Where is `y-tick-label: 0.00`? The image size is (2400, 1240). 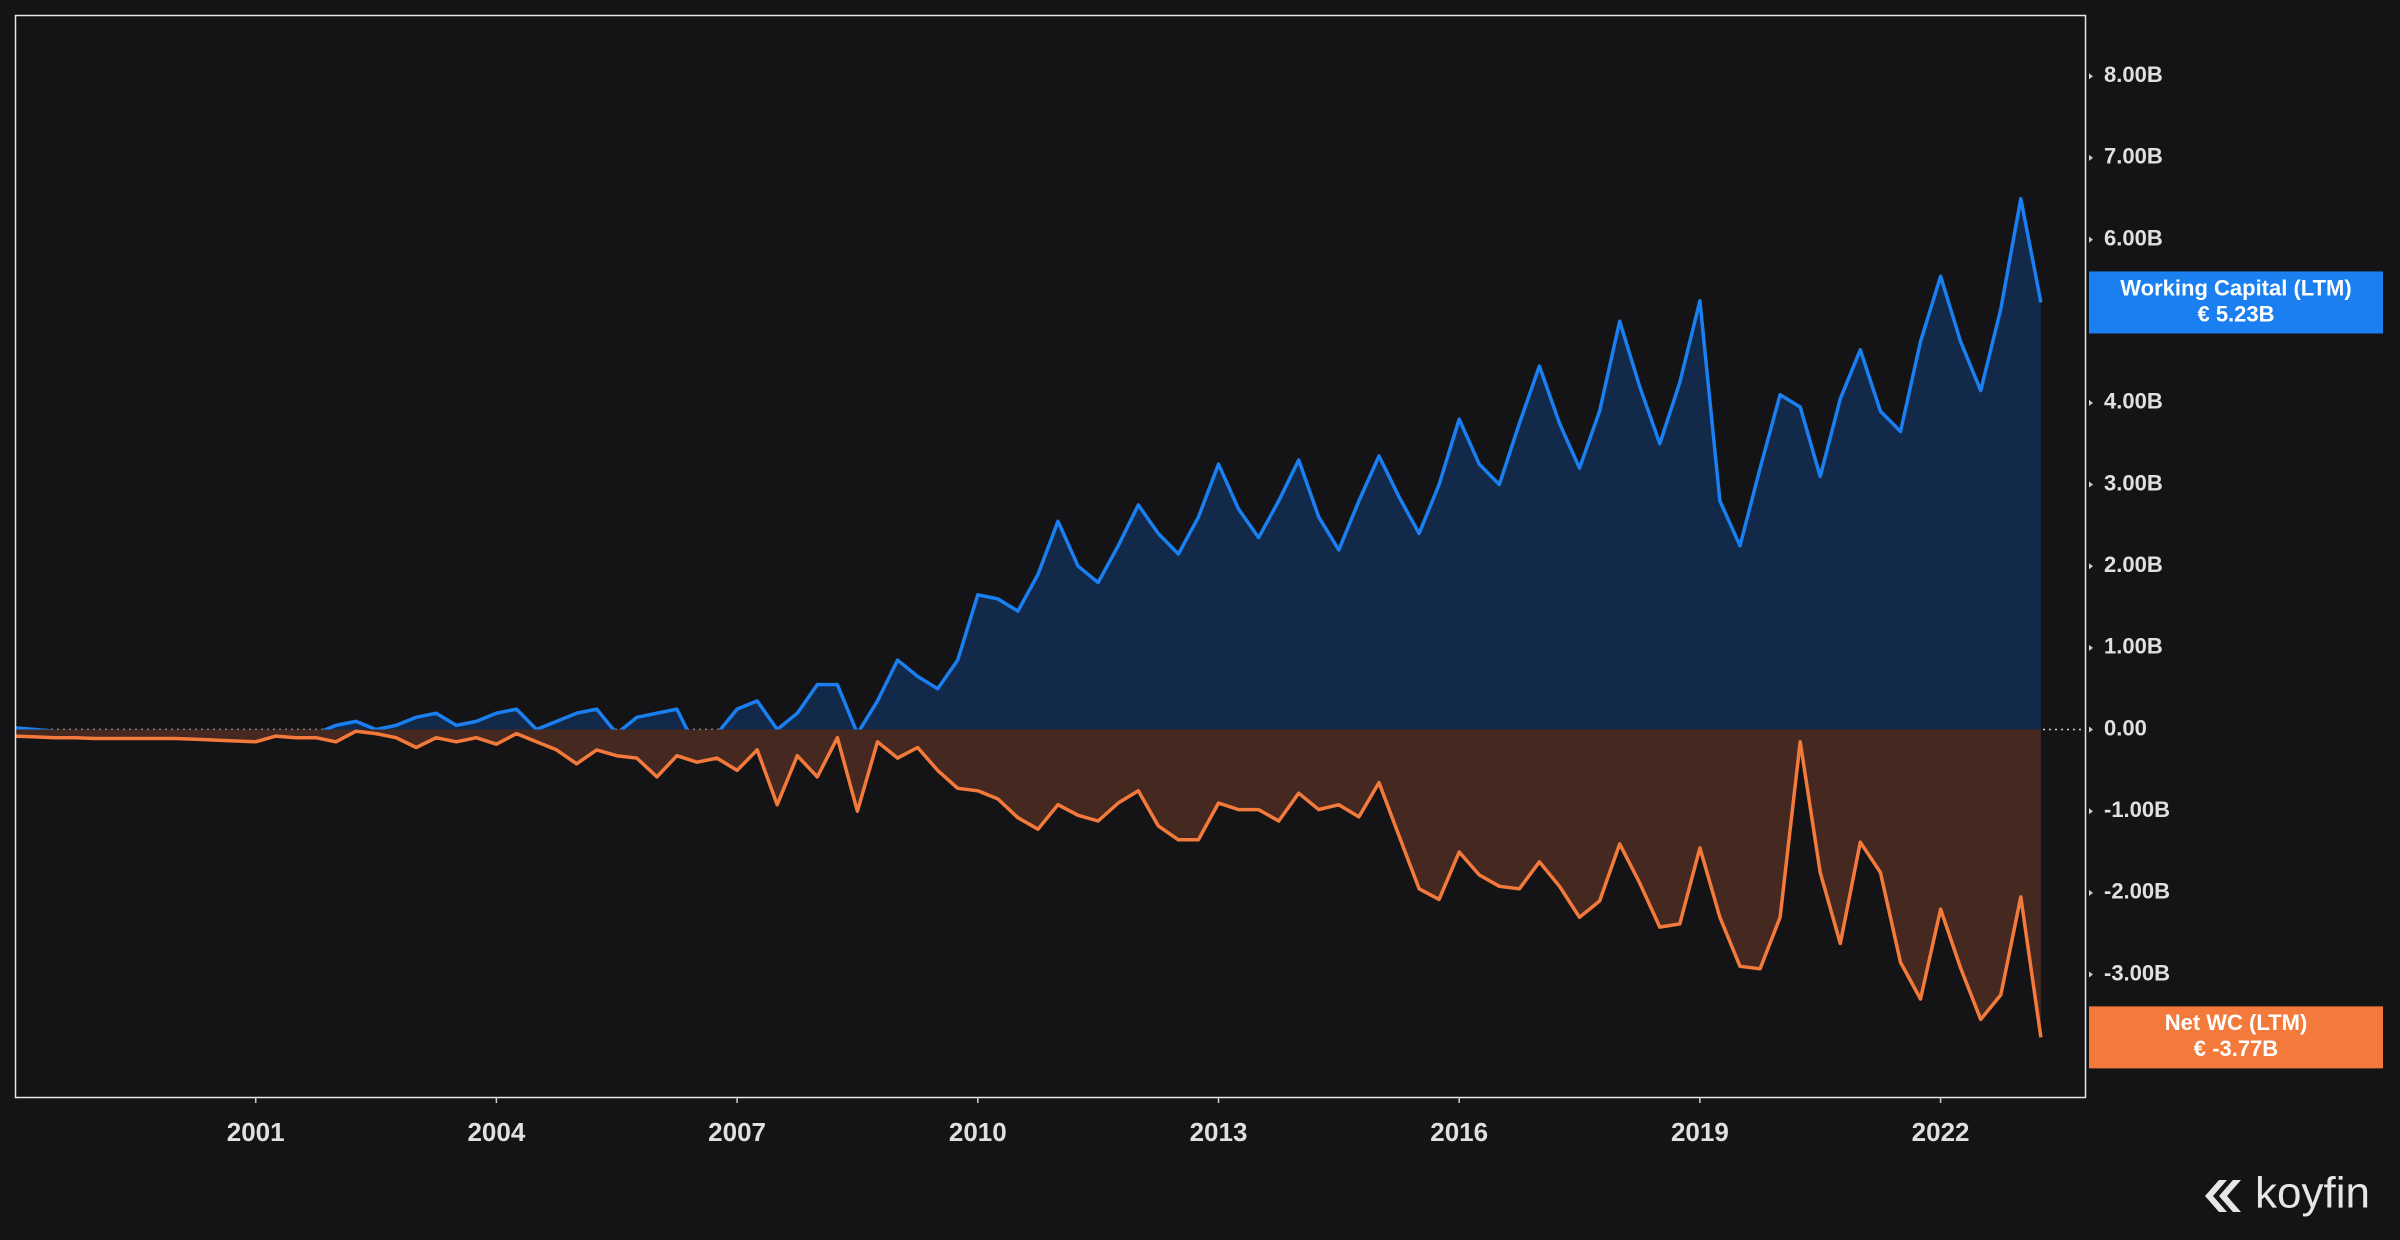
y-tick-label: 0.00 is located at coordinates (2125, 727).